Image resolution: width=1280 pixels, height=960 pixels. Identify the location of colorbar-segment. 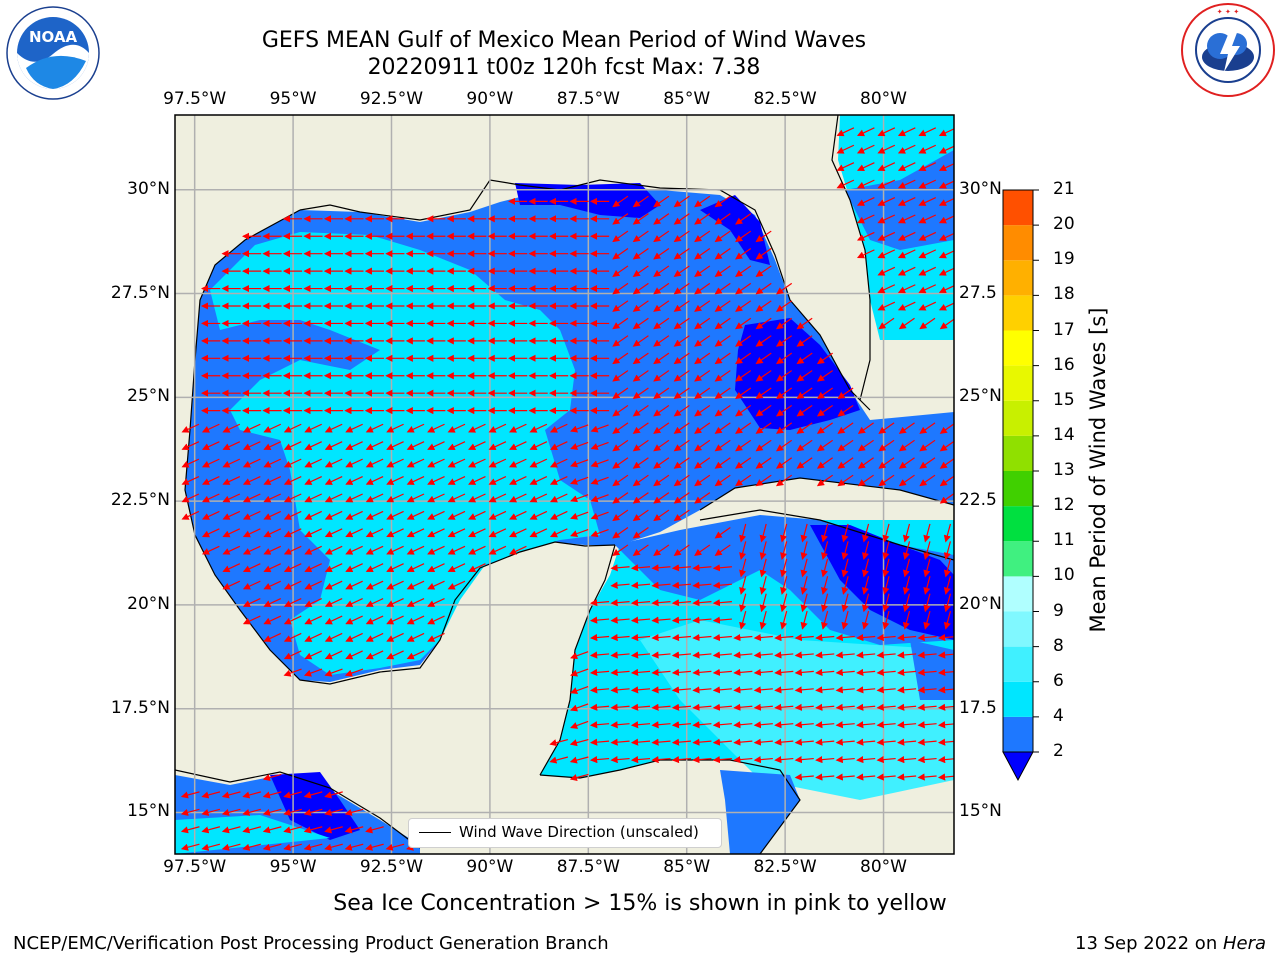
(1018, 208).